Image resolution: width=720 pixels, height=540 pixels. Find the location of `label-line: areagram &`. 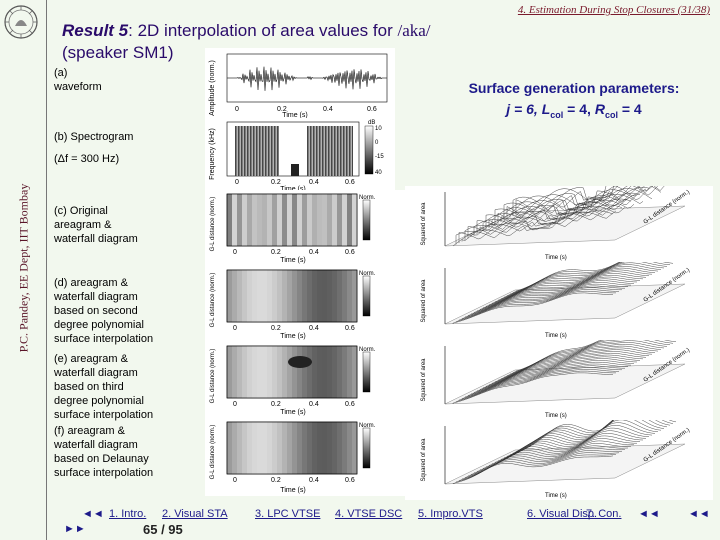

label-line: areagram & is located at coordinates (83, 225).